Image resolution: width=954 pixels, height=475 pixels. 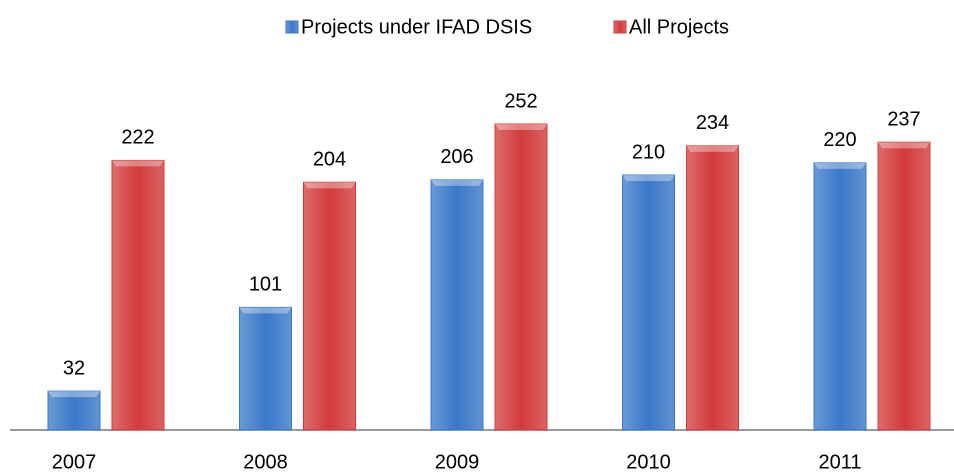 I want to click on x-tick-label: 2008, so click(x=265, y=462).